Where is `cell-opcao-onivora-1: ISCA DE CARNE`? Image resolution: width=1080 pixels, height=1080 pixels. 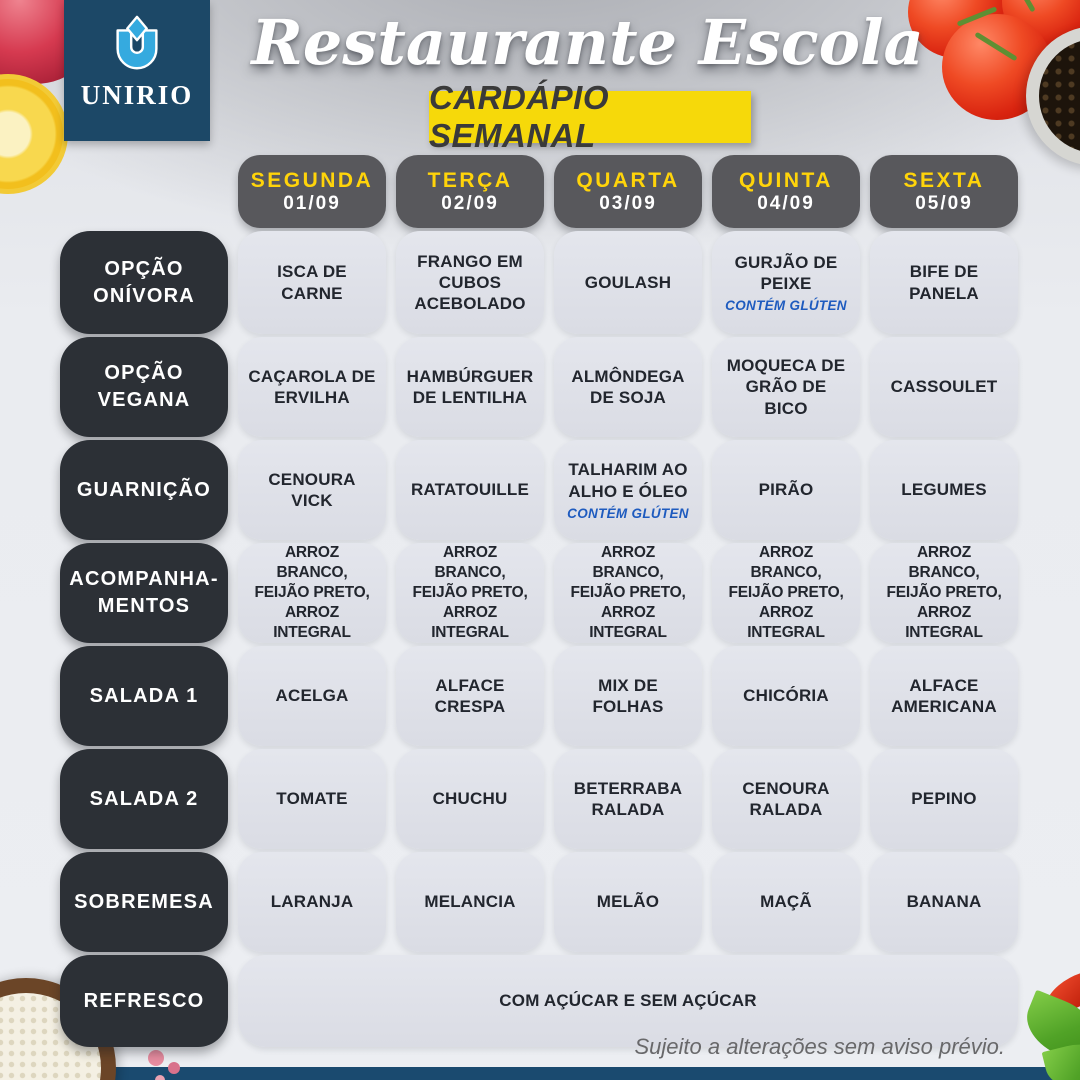 cell-opcao-onivora-1: ISCA DE CARNE is located at coordinates (312, 282).